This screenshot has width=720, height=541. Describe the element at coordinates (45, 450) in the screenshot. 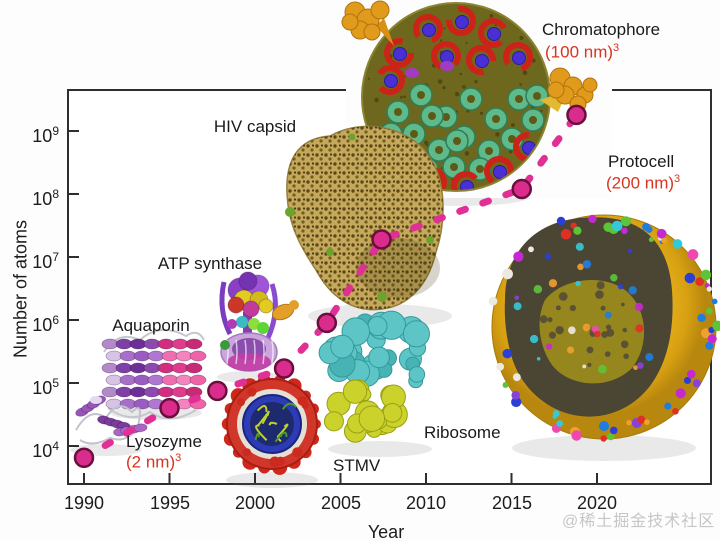

I see `y-tick-label: 10⁴` at that location.